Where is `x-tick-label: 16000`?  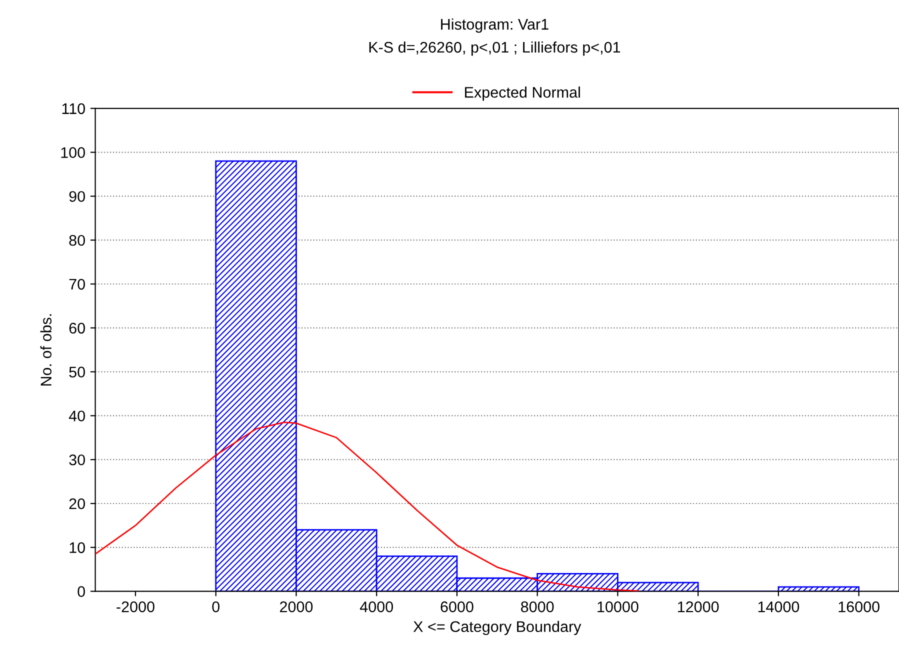
x-tick-label: 16000 is located at coordinates (859, 606).